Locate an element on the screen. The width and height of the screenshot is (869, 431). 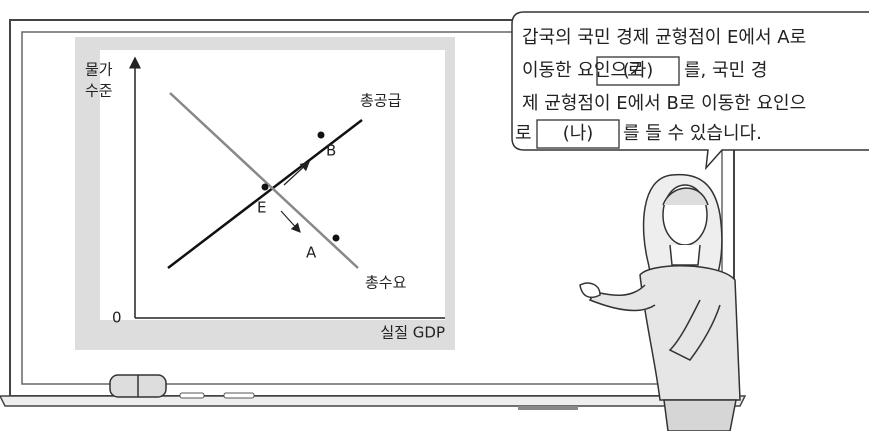
supply-label: 총공급 is located at coordinates (381, 101).